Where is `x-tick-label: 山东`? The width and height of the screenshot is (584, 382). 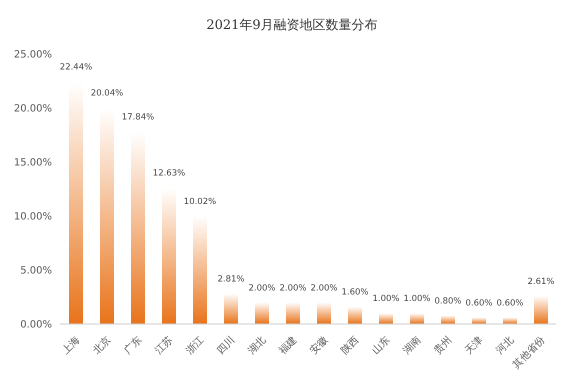
x-tick-label: 山东 is located at coordinates (381, 345).